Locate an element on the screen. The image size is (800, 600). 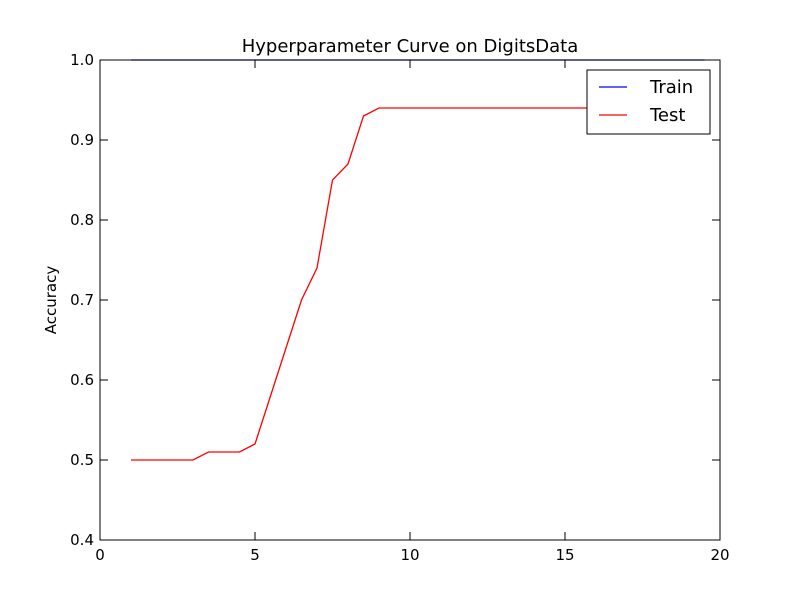
y-tick-label: 1.0 is located at coordinates (82, 60).